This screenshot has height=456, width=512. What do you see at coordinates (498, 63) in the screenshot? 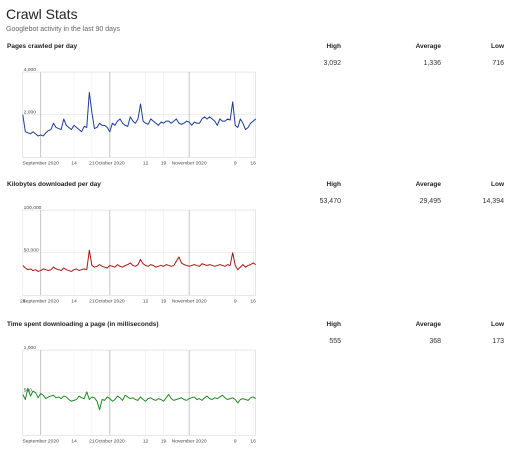
I see `low-value: 716` at bounding box center [498, 63].